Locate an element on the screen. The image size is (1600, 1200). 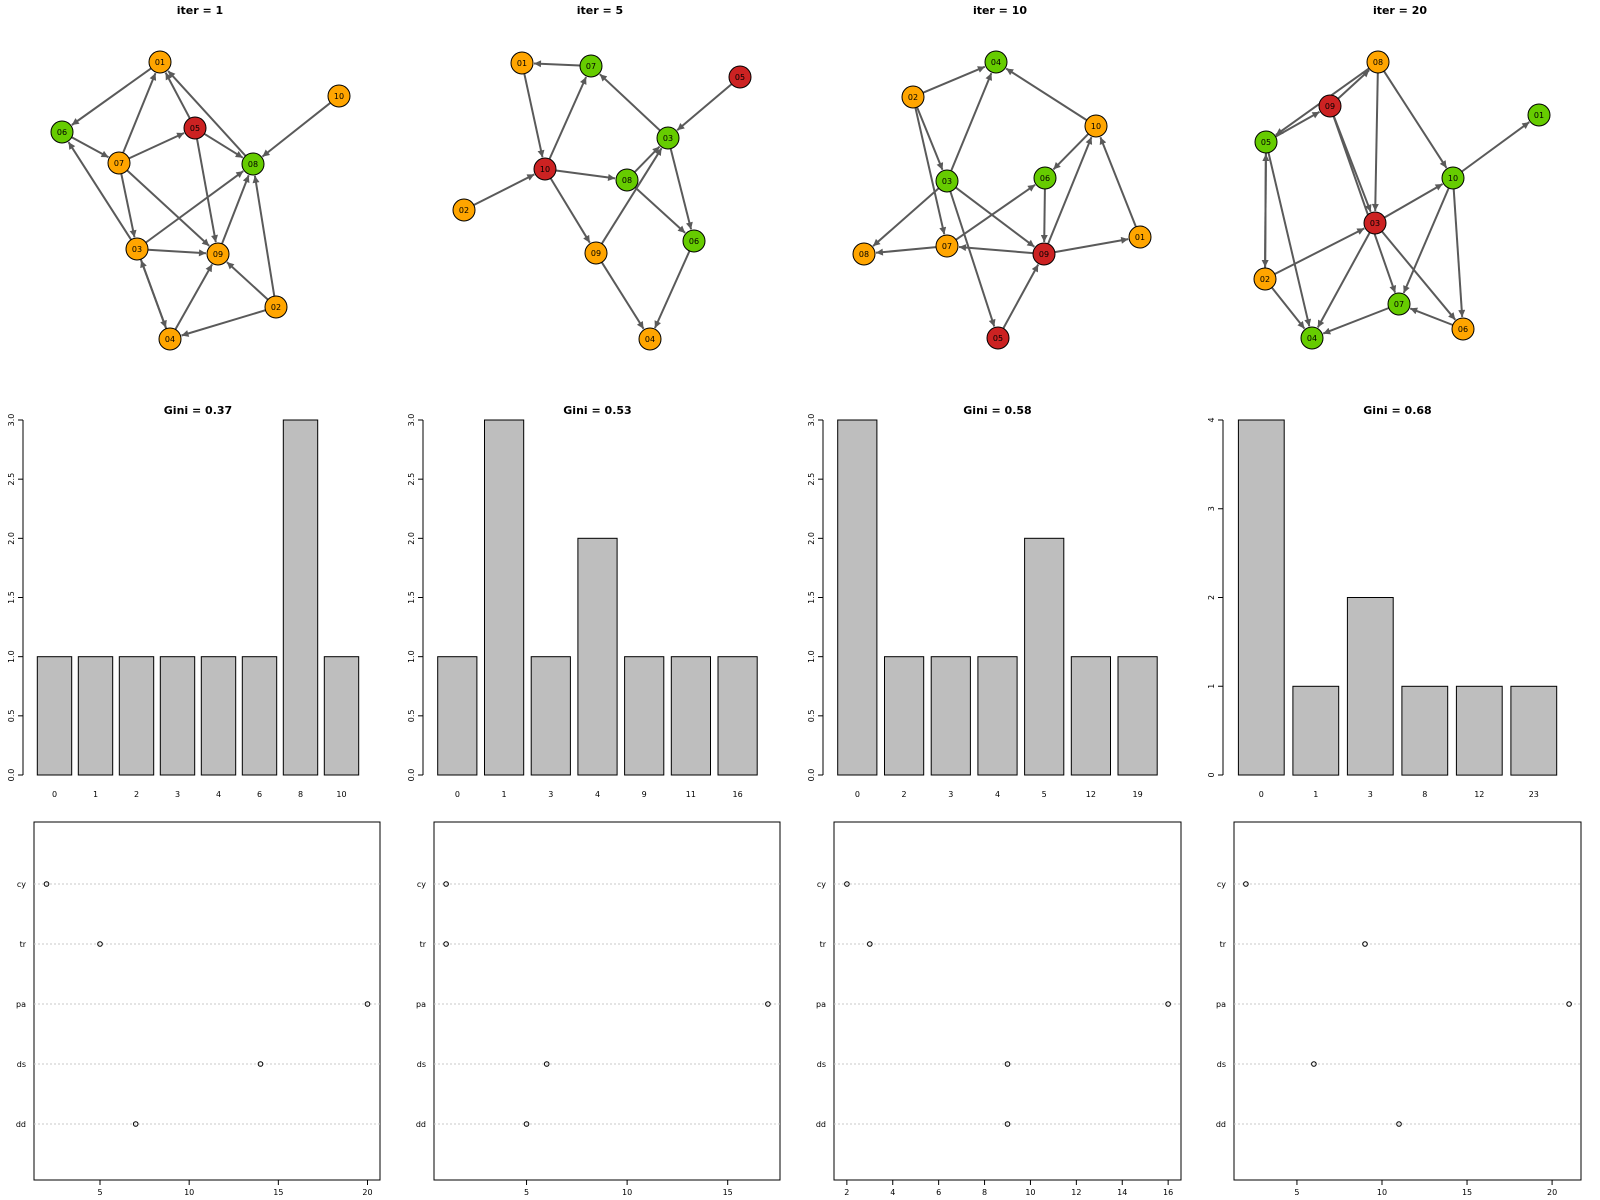
y-tick-label: 1.5 is located at coordinates (811, 597).